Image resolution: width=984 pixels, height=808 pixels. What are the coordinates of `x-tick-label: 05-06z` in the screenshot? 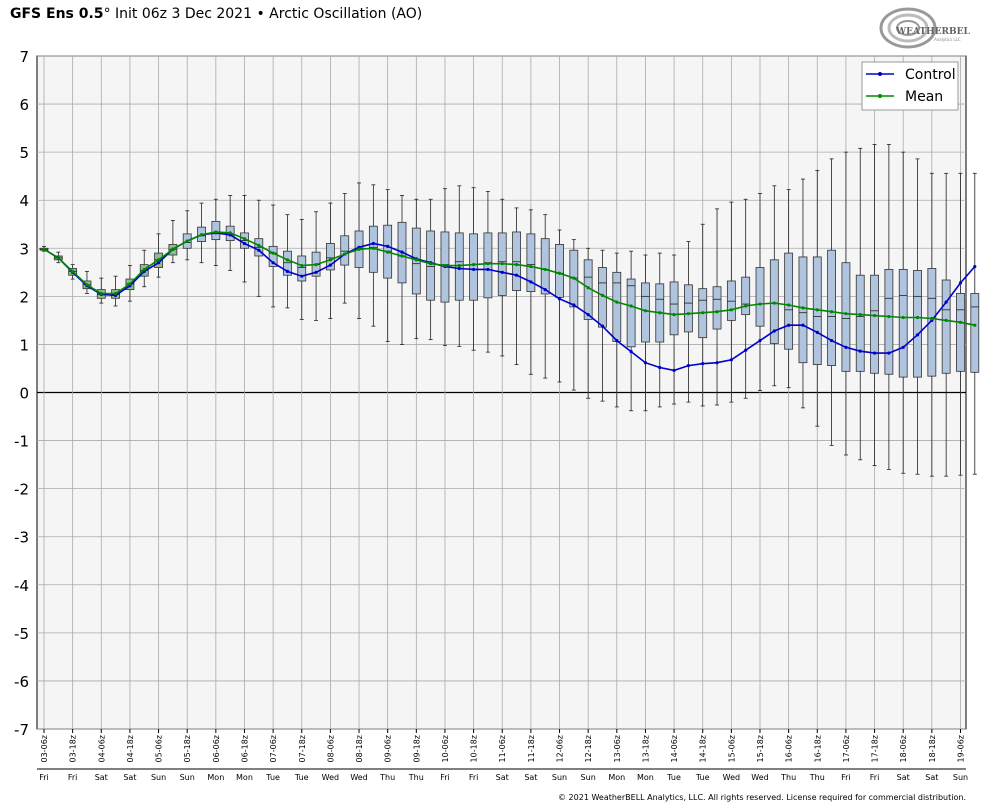 It's located at (159, 748).